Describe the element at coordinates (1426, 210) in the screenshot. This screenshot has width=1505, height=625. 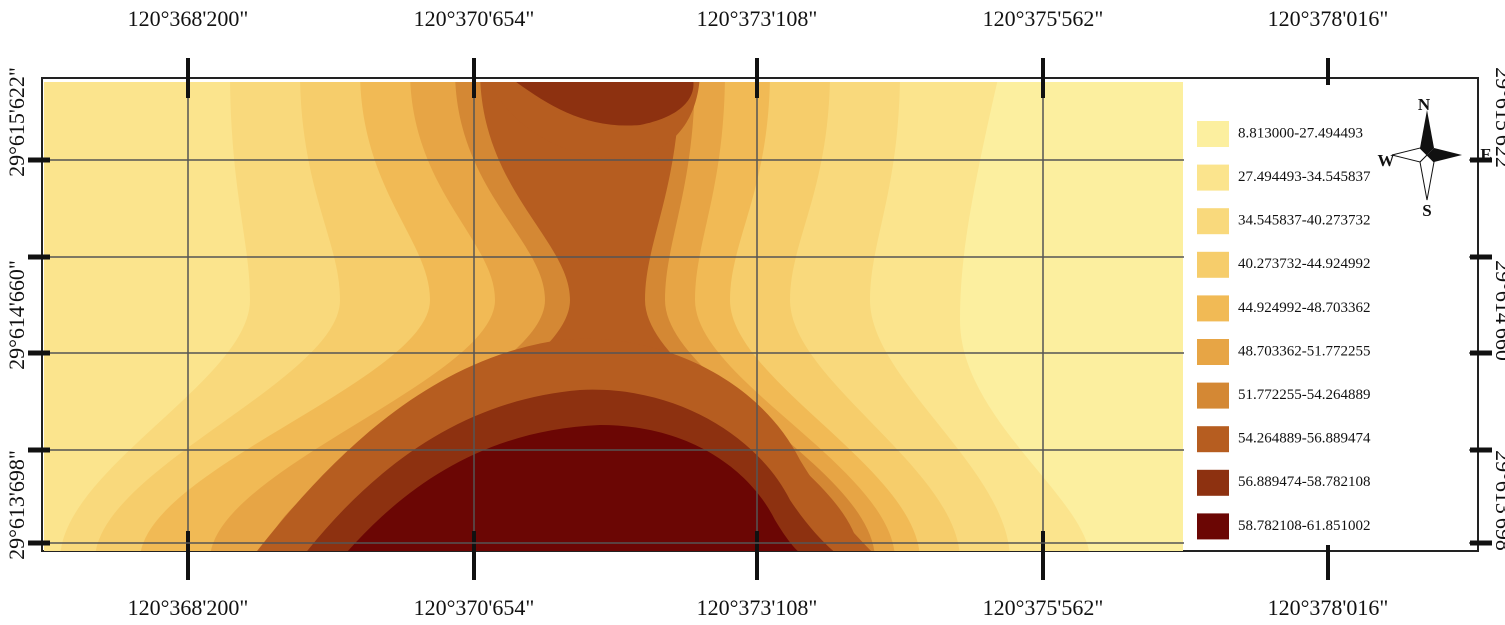
I see `compass-south: S` at that location.